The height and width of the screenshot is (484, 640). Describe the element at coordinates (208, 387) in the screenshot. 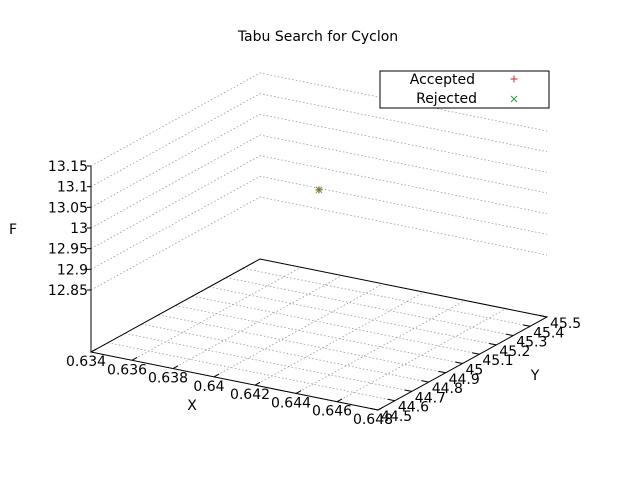

I see `x-tick-label: 0.64` at that location.